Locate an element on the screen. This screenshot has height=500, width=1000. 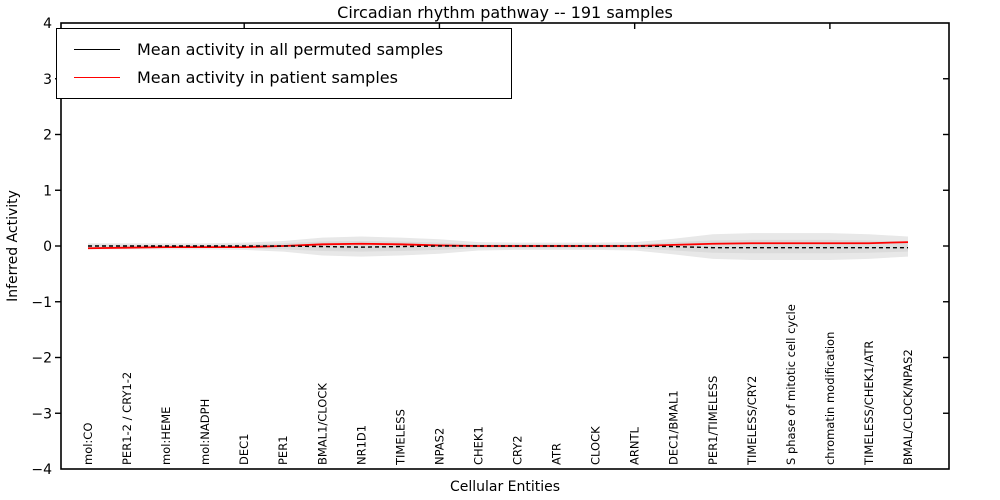
x-tick-label: BMAL1/CLOCK is located at coordinates (322, 424).